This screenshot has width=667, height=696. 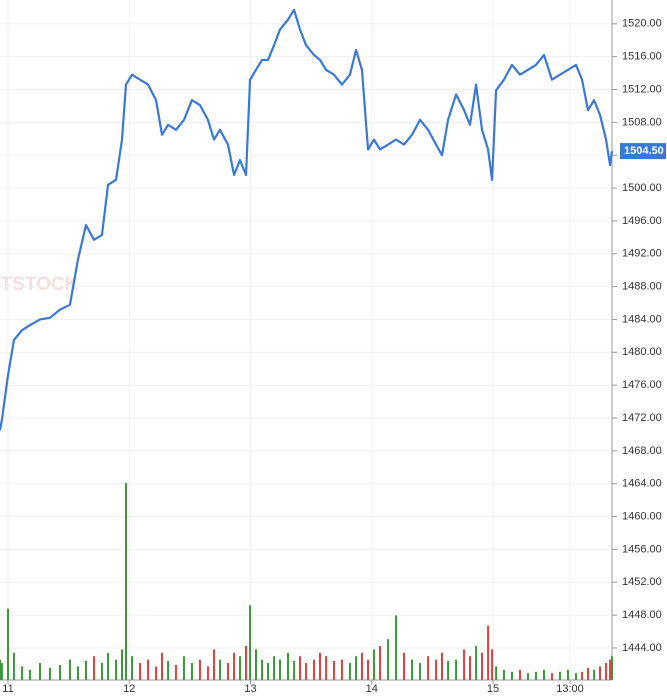 What do you see at coordinates (7, 689) in the screenshot?
I see `x-tick-label: 11` at bounding box center [7, 689].